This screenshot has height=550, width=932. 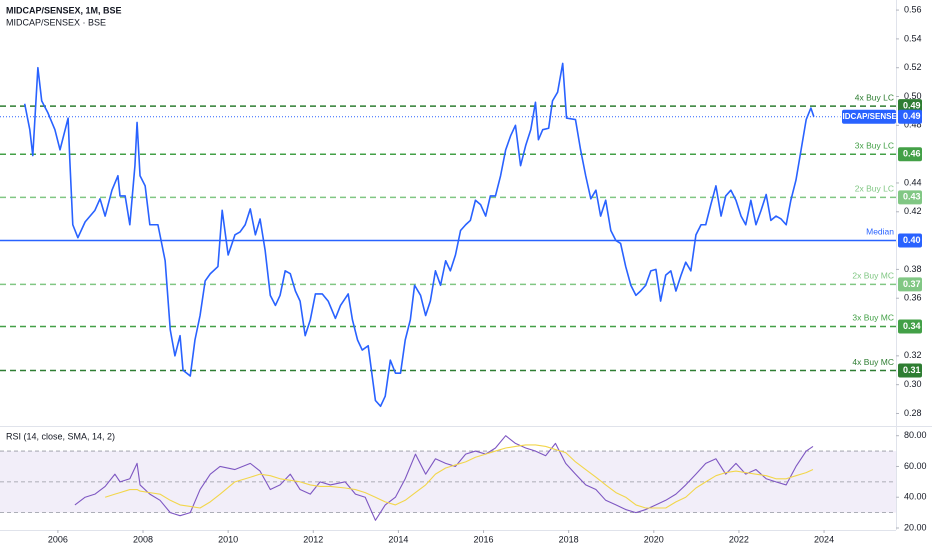 What do you see at coordinates (873, 276) in the screenshot?
I see `level-label: 2x Buy MC` at bounding box center [873, 276].